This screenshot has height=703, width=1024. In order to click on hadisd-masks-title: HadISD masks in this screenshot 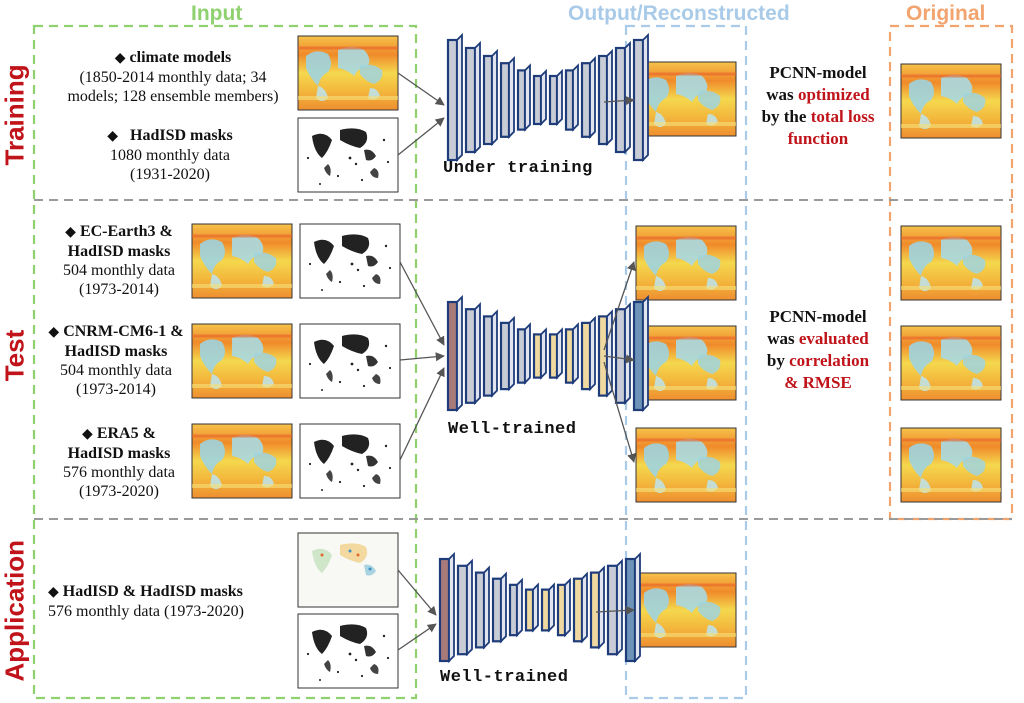, I will do `click(181, 135)`.